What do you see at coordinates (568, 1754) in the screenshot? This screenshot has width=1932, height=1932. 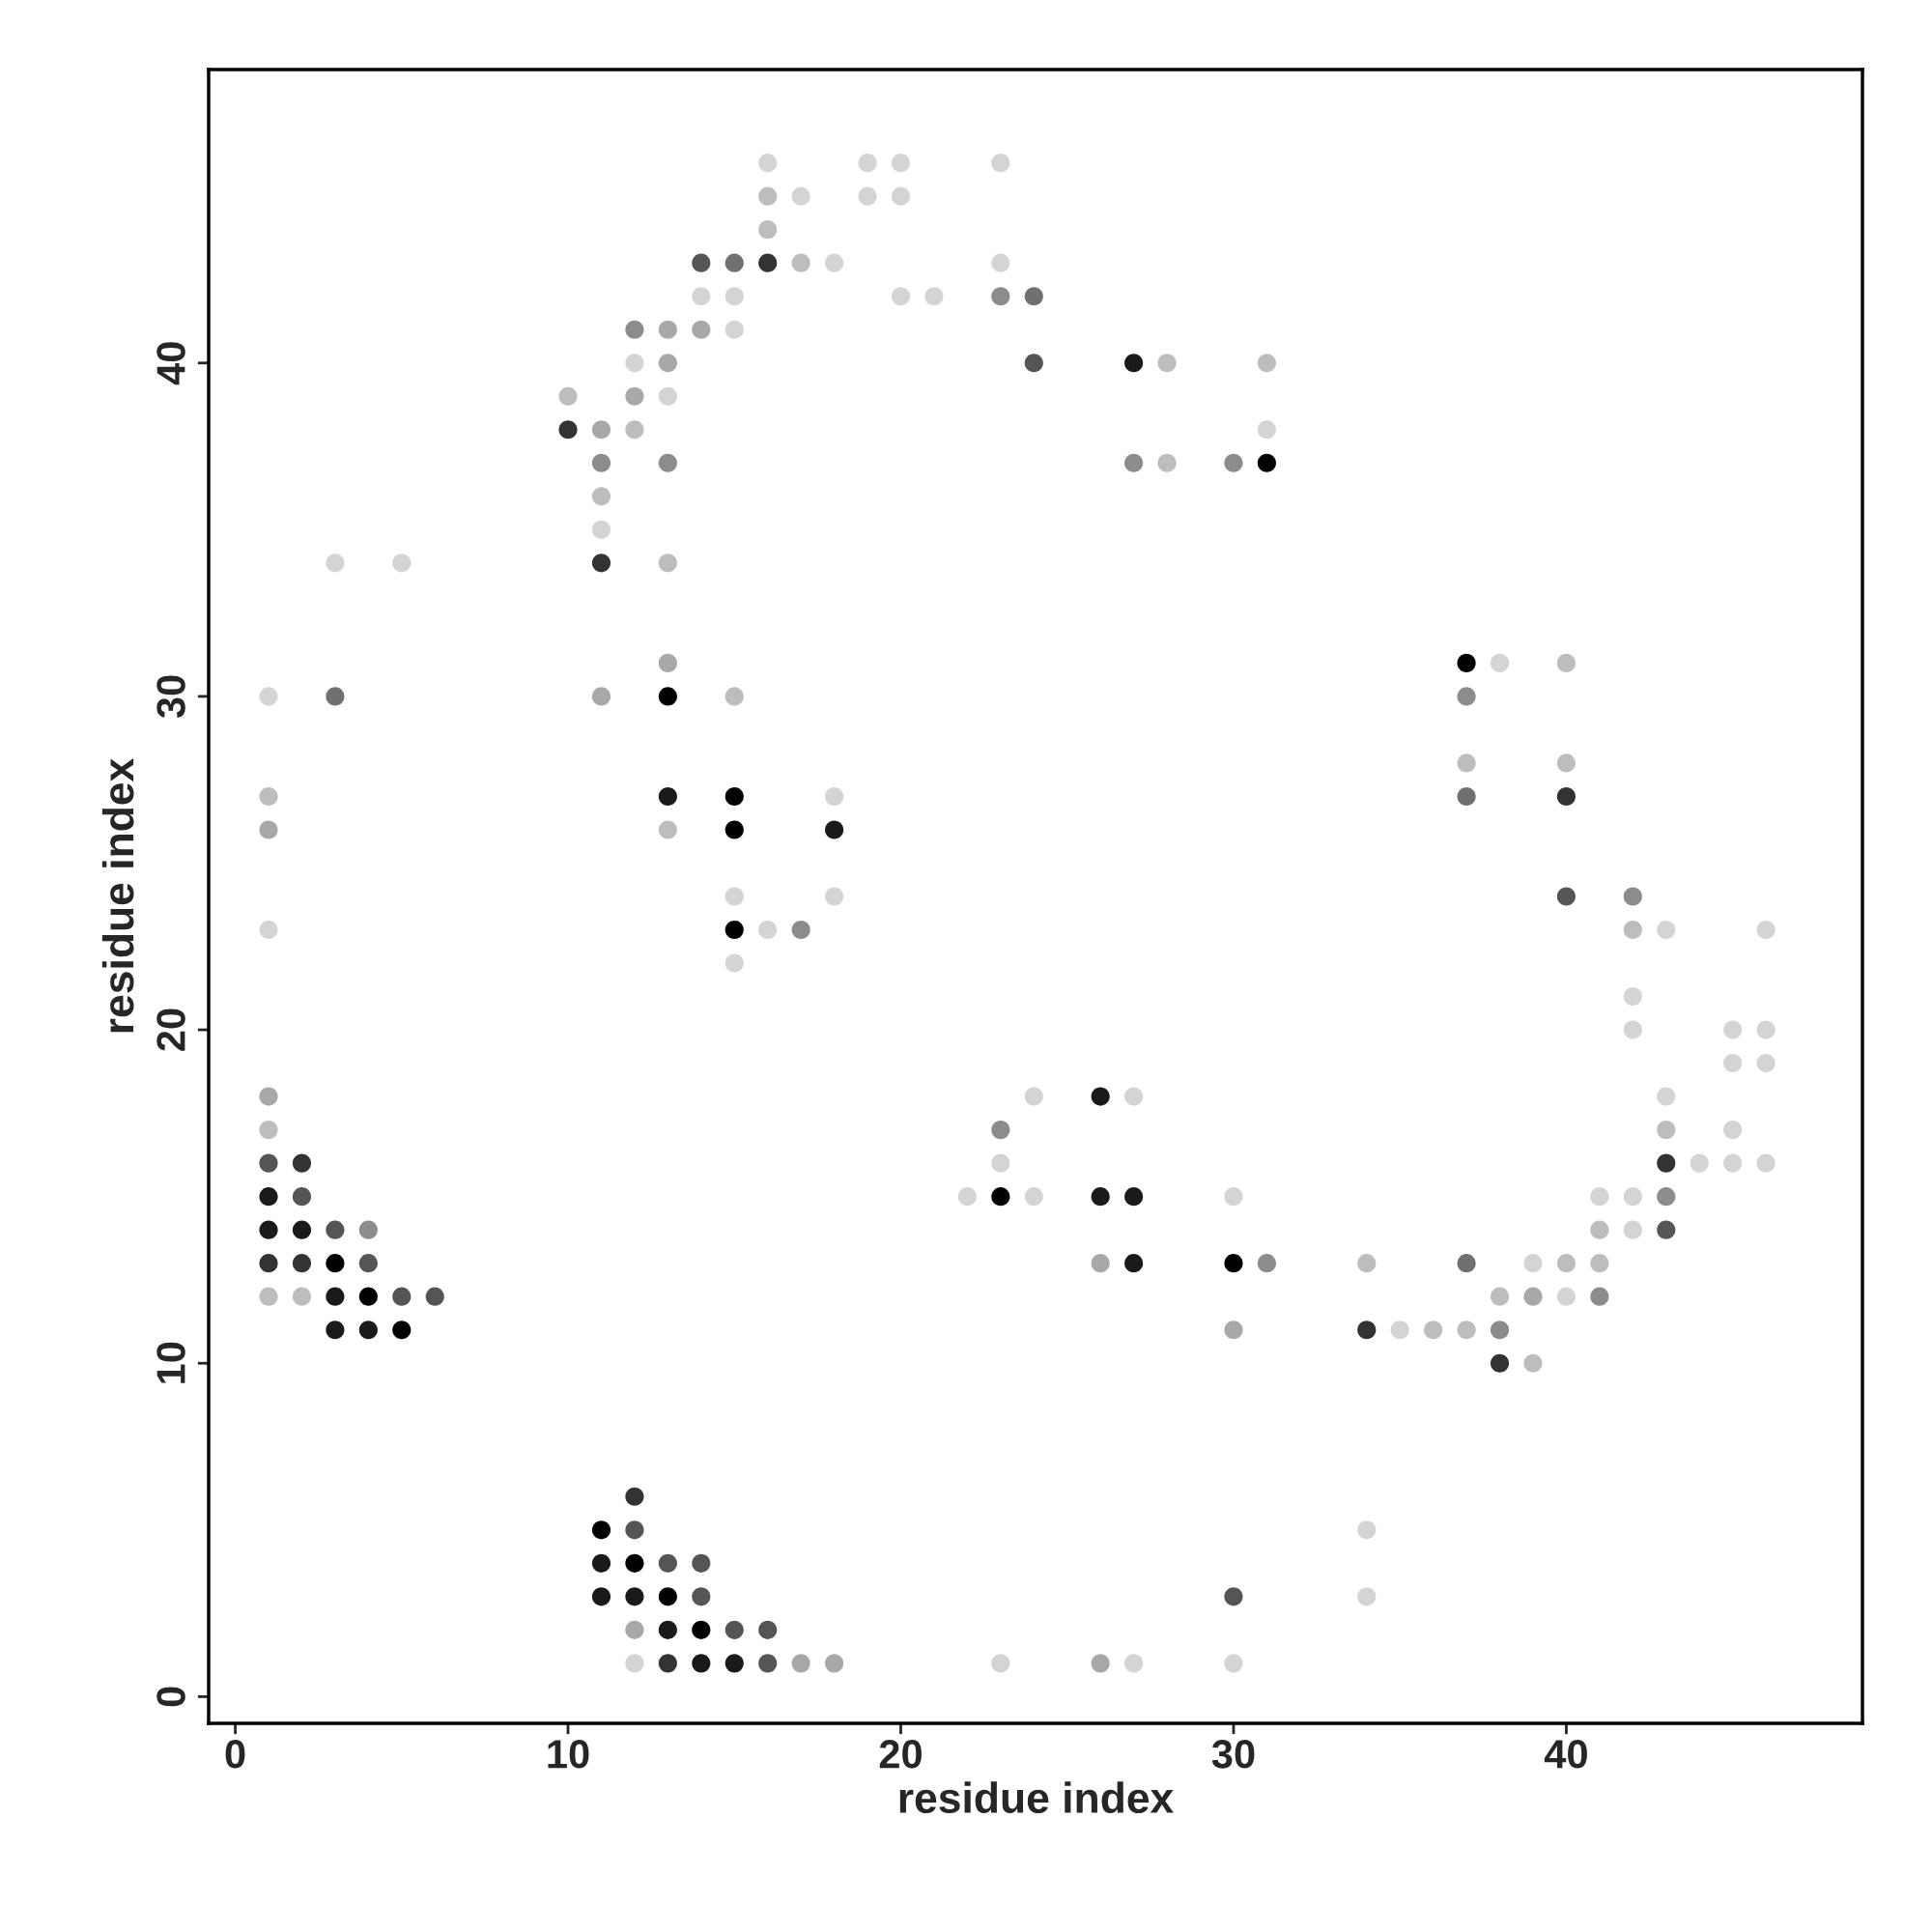 I see `x-tick-label: 10` at bounding box center [568, 1754].